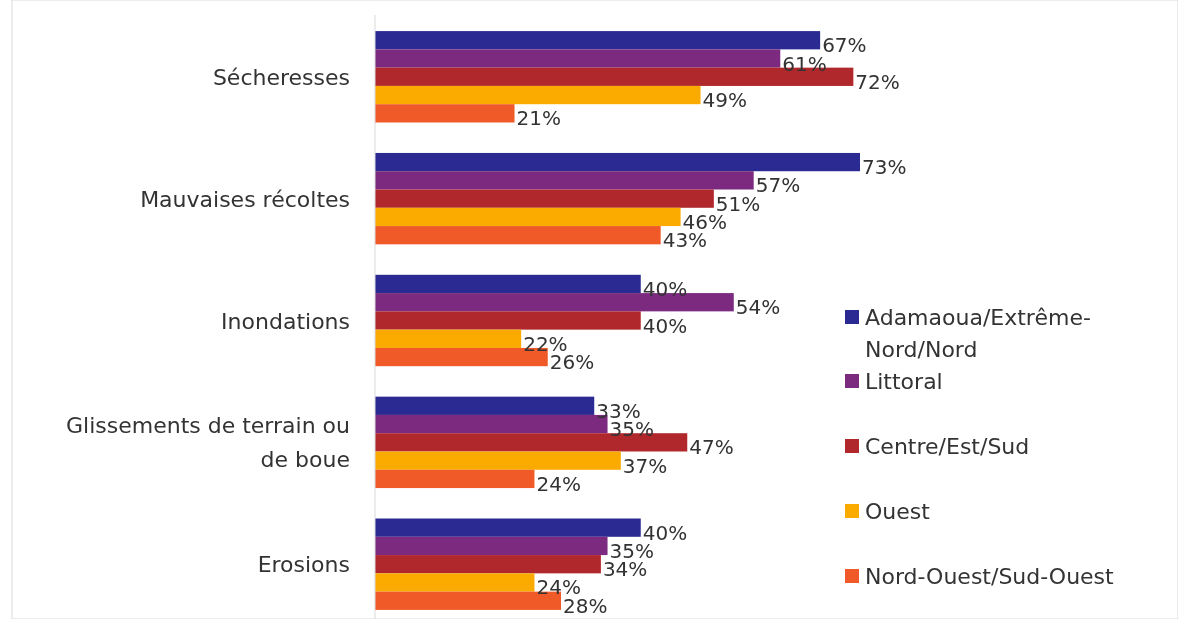  I want to click on legend-label: Centre/Est/Sud, so click(947, 446).